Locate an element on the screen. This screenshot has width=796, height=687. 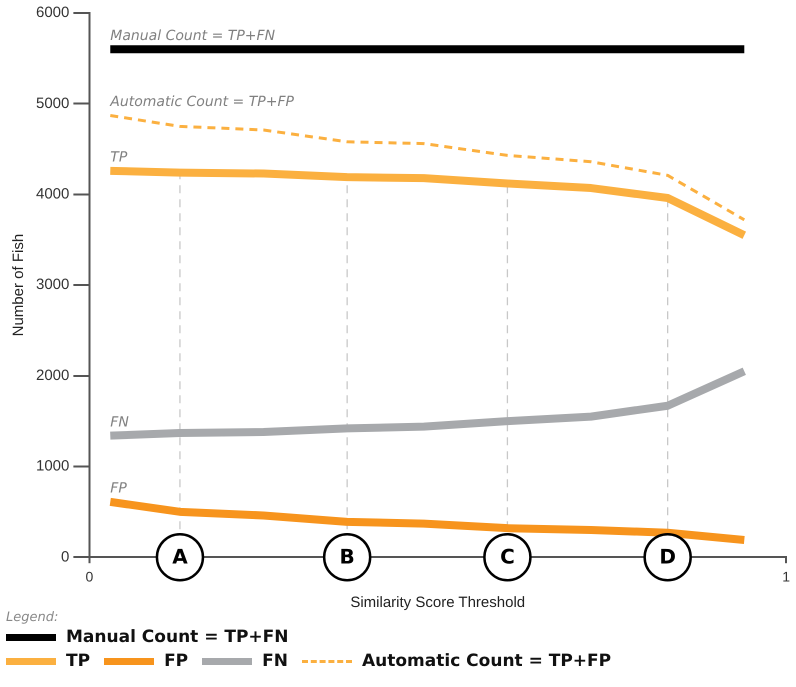
y-axis-title: Number of Fish is located at coordinates (19, 285).